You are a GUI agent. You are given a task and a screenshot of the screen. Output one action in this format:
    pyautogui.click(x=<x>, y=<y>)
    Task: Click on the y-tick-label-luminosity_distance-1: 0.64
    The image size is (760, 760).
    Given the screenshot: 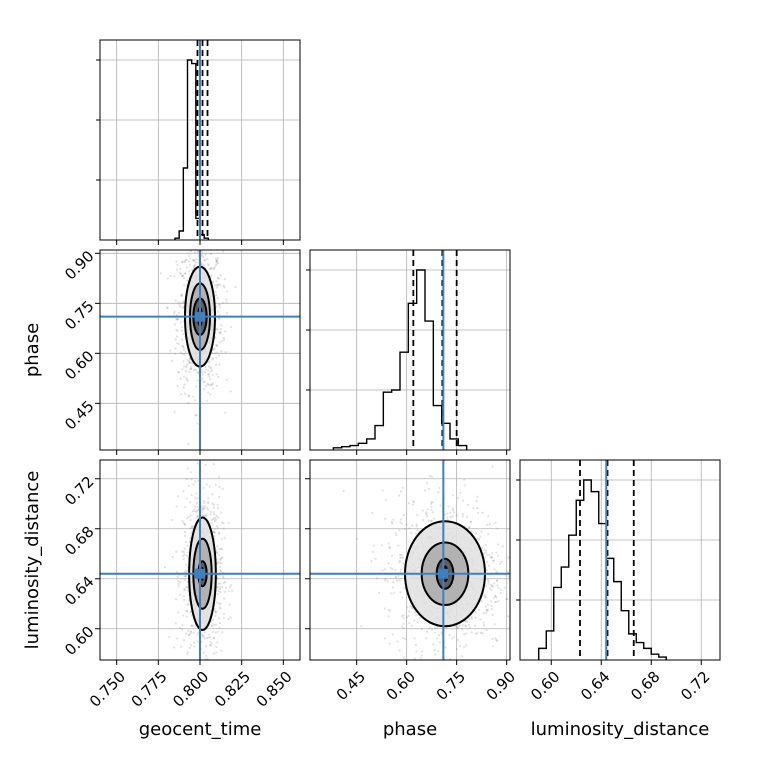 What is the action you would take?
    pyautogui.click(x=79, y=591)
    